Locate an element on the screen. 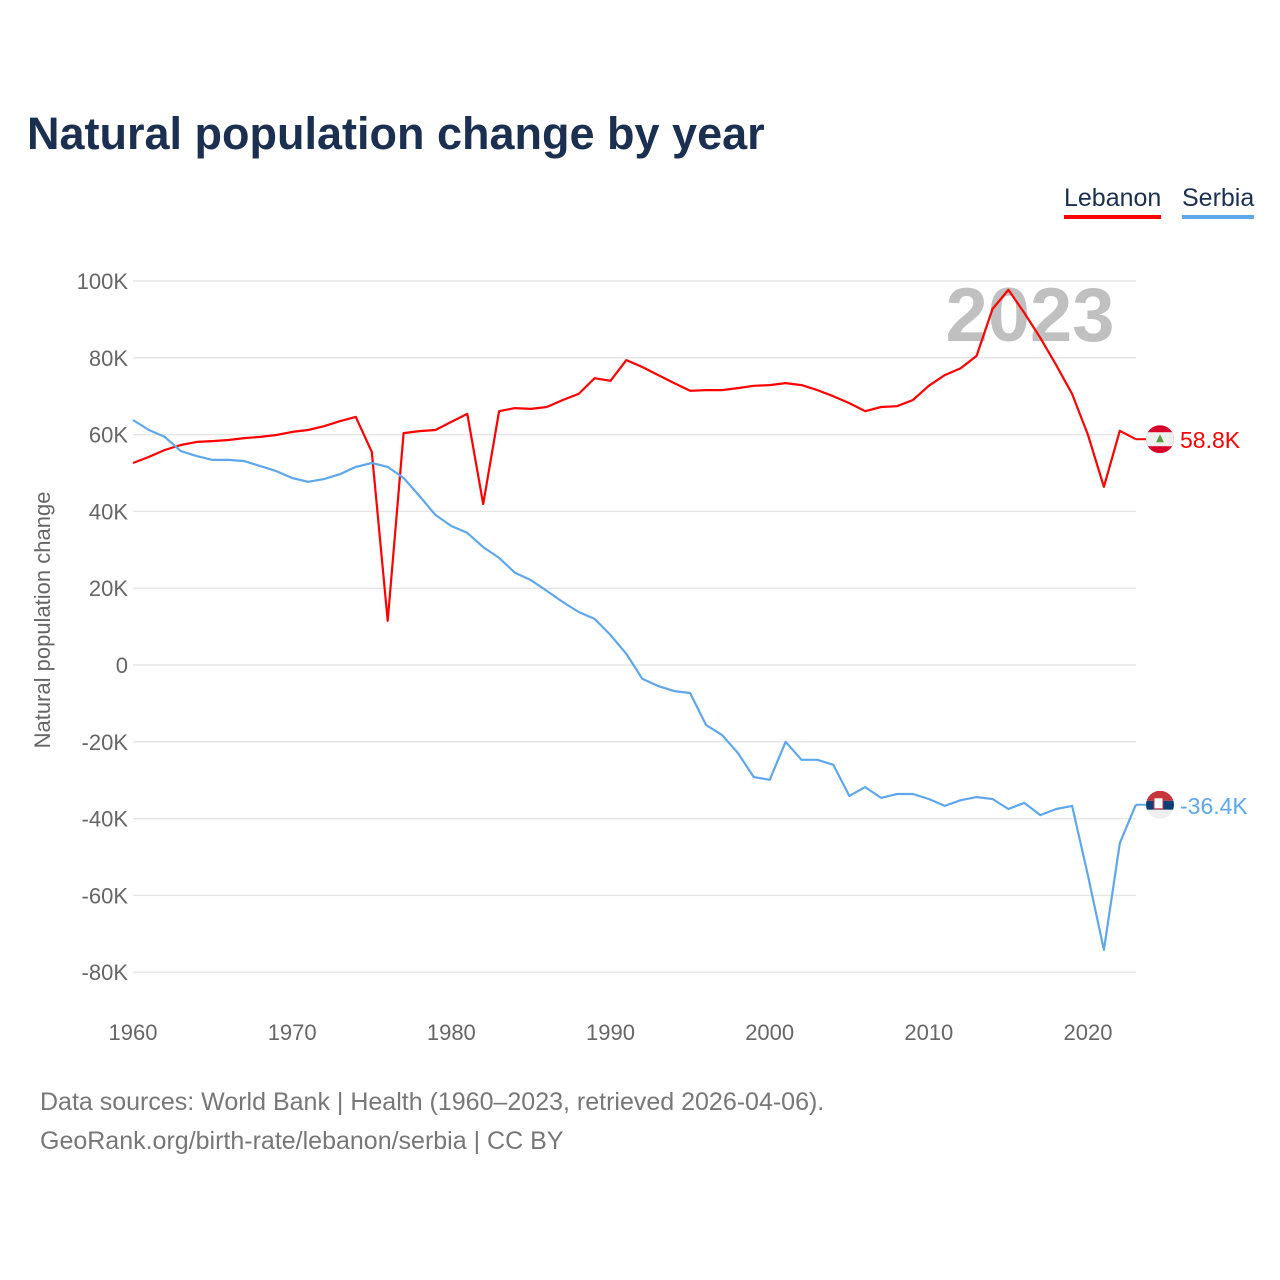  x-tick-label: 2010 is located at coordinates (928, 1032).